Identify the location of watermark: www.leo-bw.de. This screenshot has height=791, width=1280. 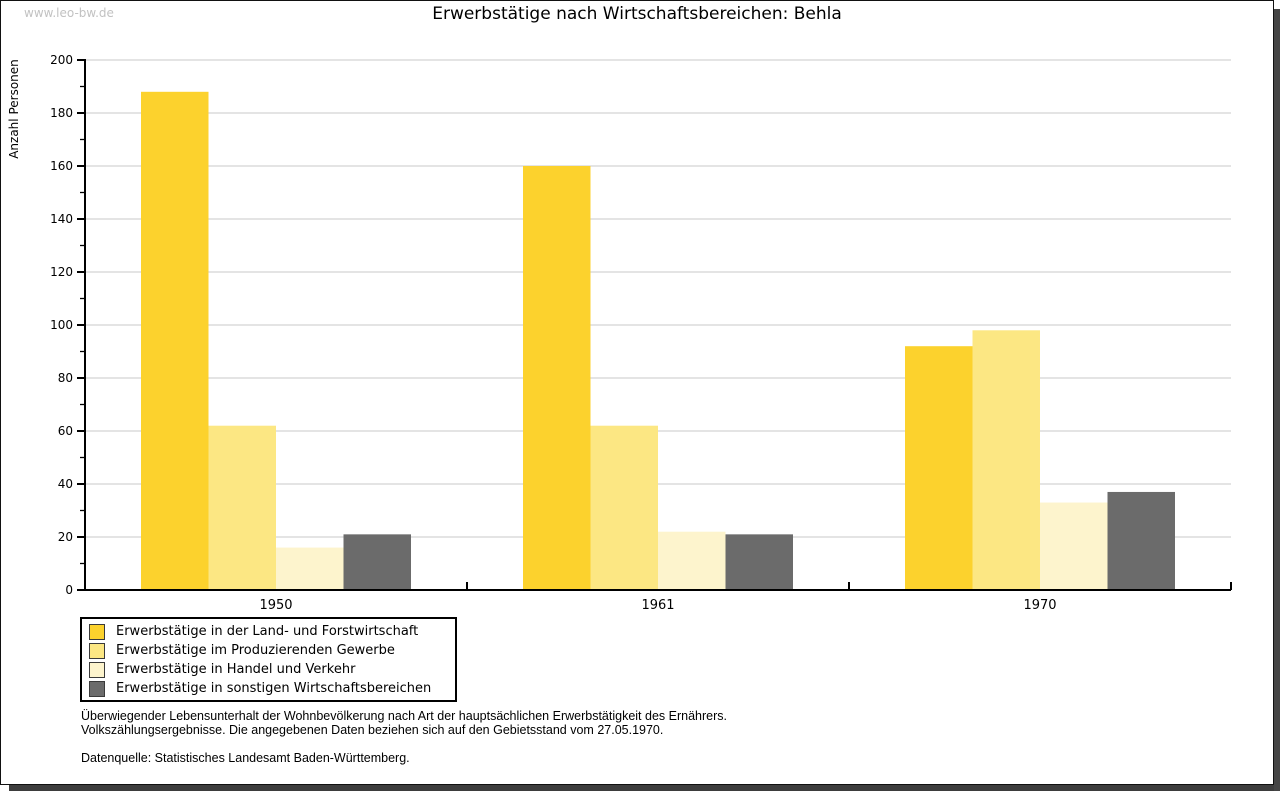
(69, 13).